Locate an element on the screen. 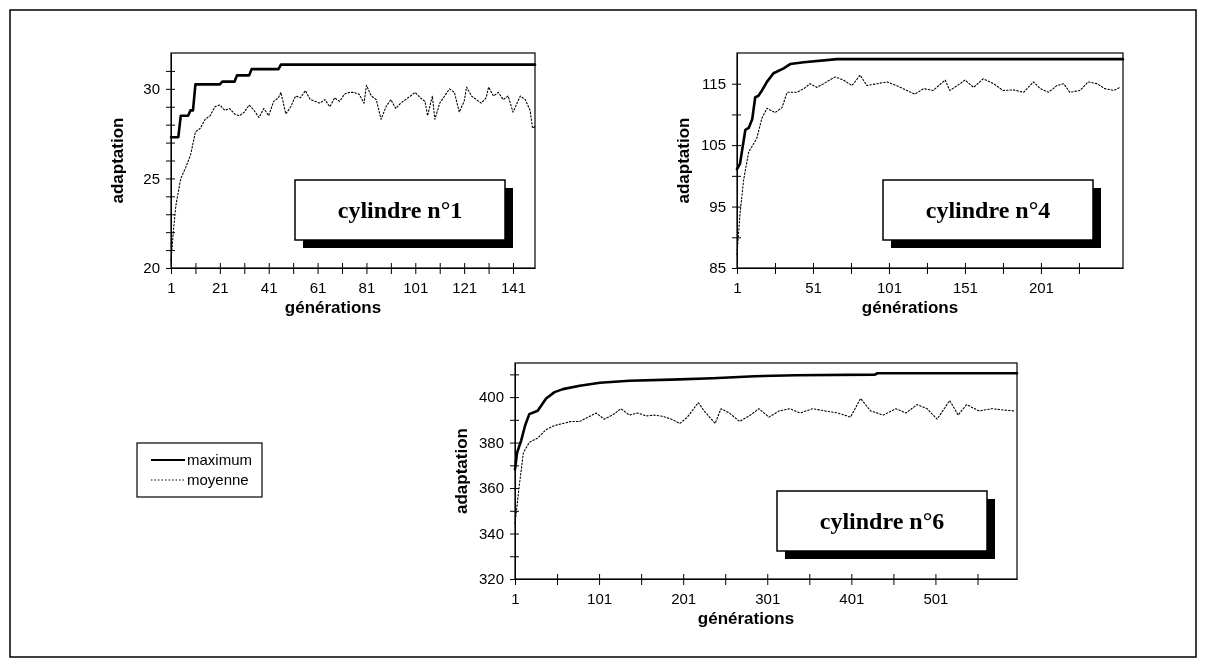  x-tick-label: 61 is located at coordinates (318, 287).